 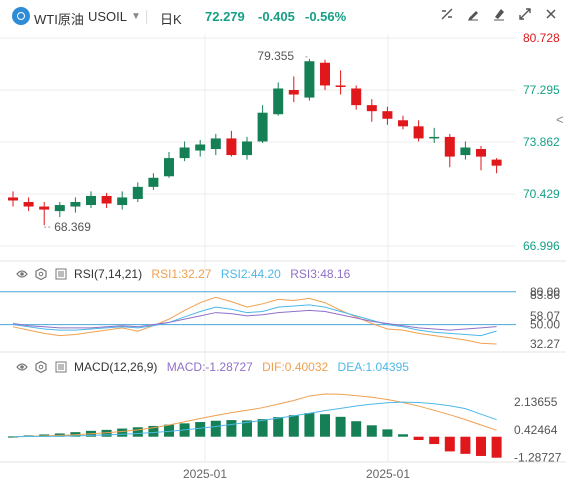 I want to click on rsi-axis-label: 50.00, so click(x=545, y=325).